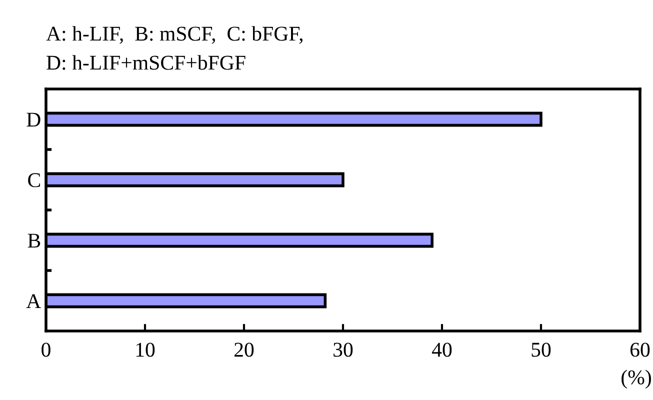 This screenshot has width=653, height=400. What do you see at coordinates (34, 241) in the screenshot?
I see `y-tick-label: B` at bounding box center [34, 241].